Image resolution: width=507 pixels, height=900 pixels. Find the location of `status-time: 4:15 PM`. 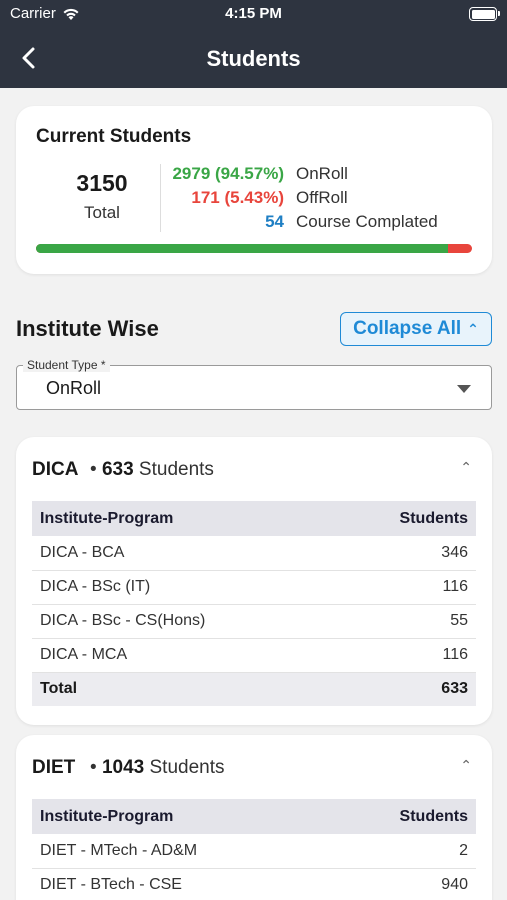

status-time: 4:15 PM is located at coordinates (253, 13).